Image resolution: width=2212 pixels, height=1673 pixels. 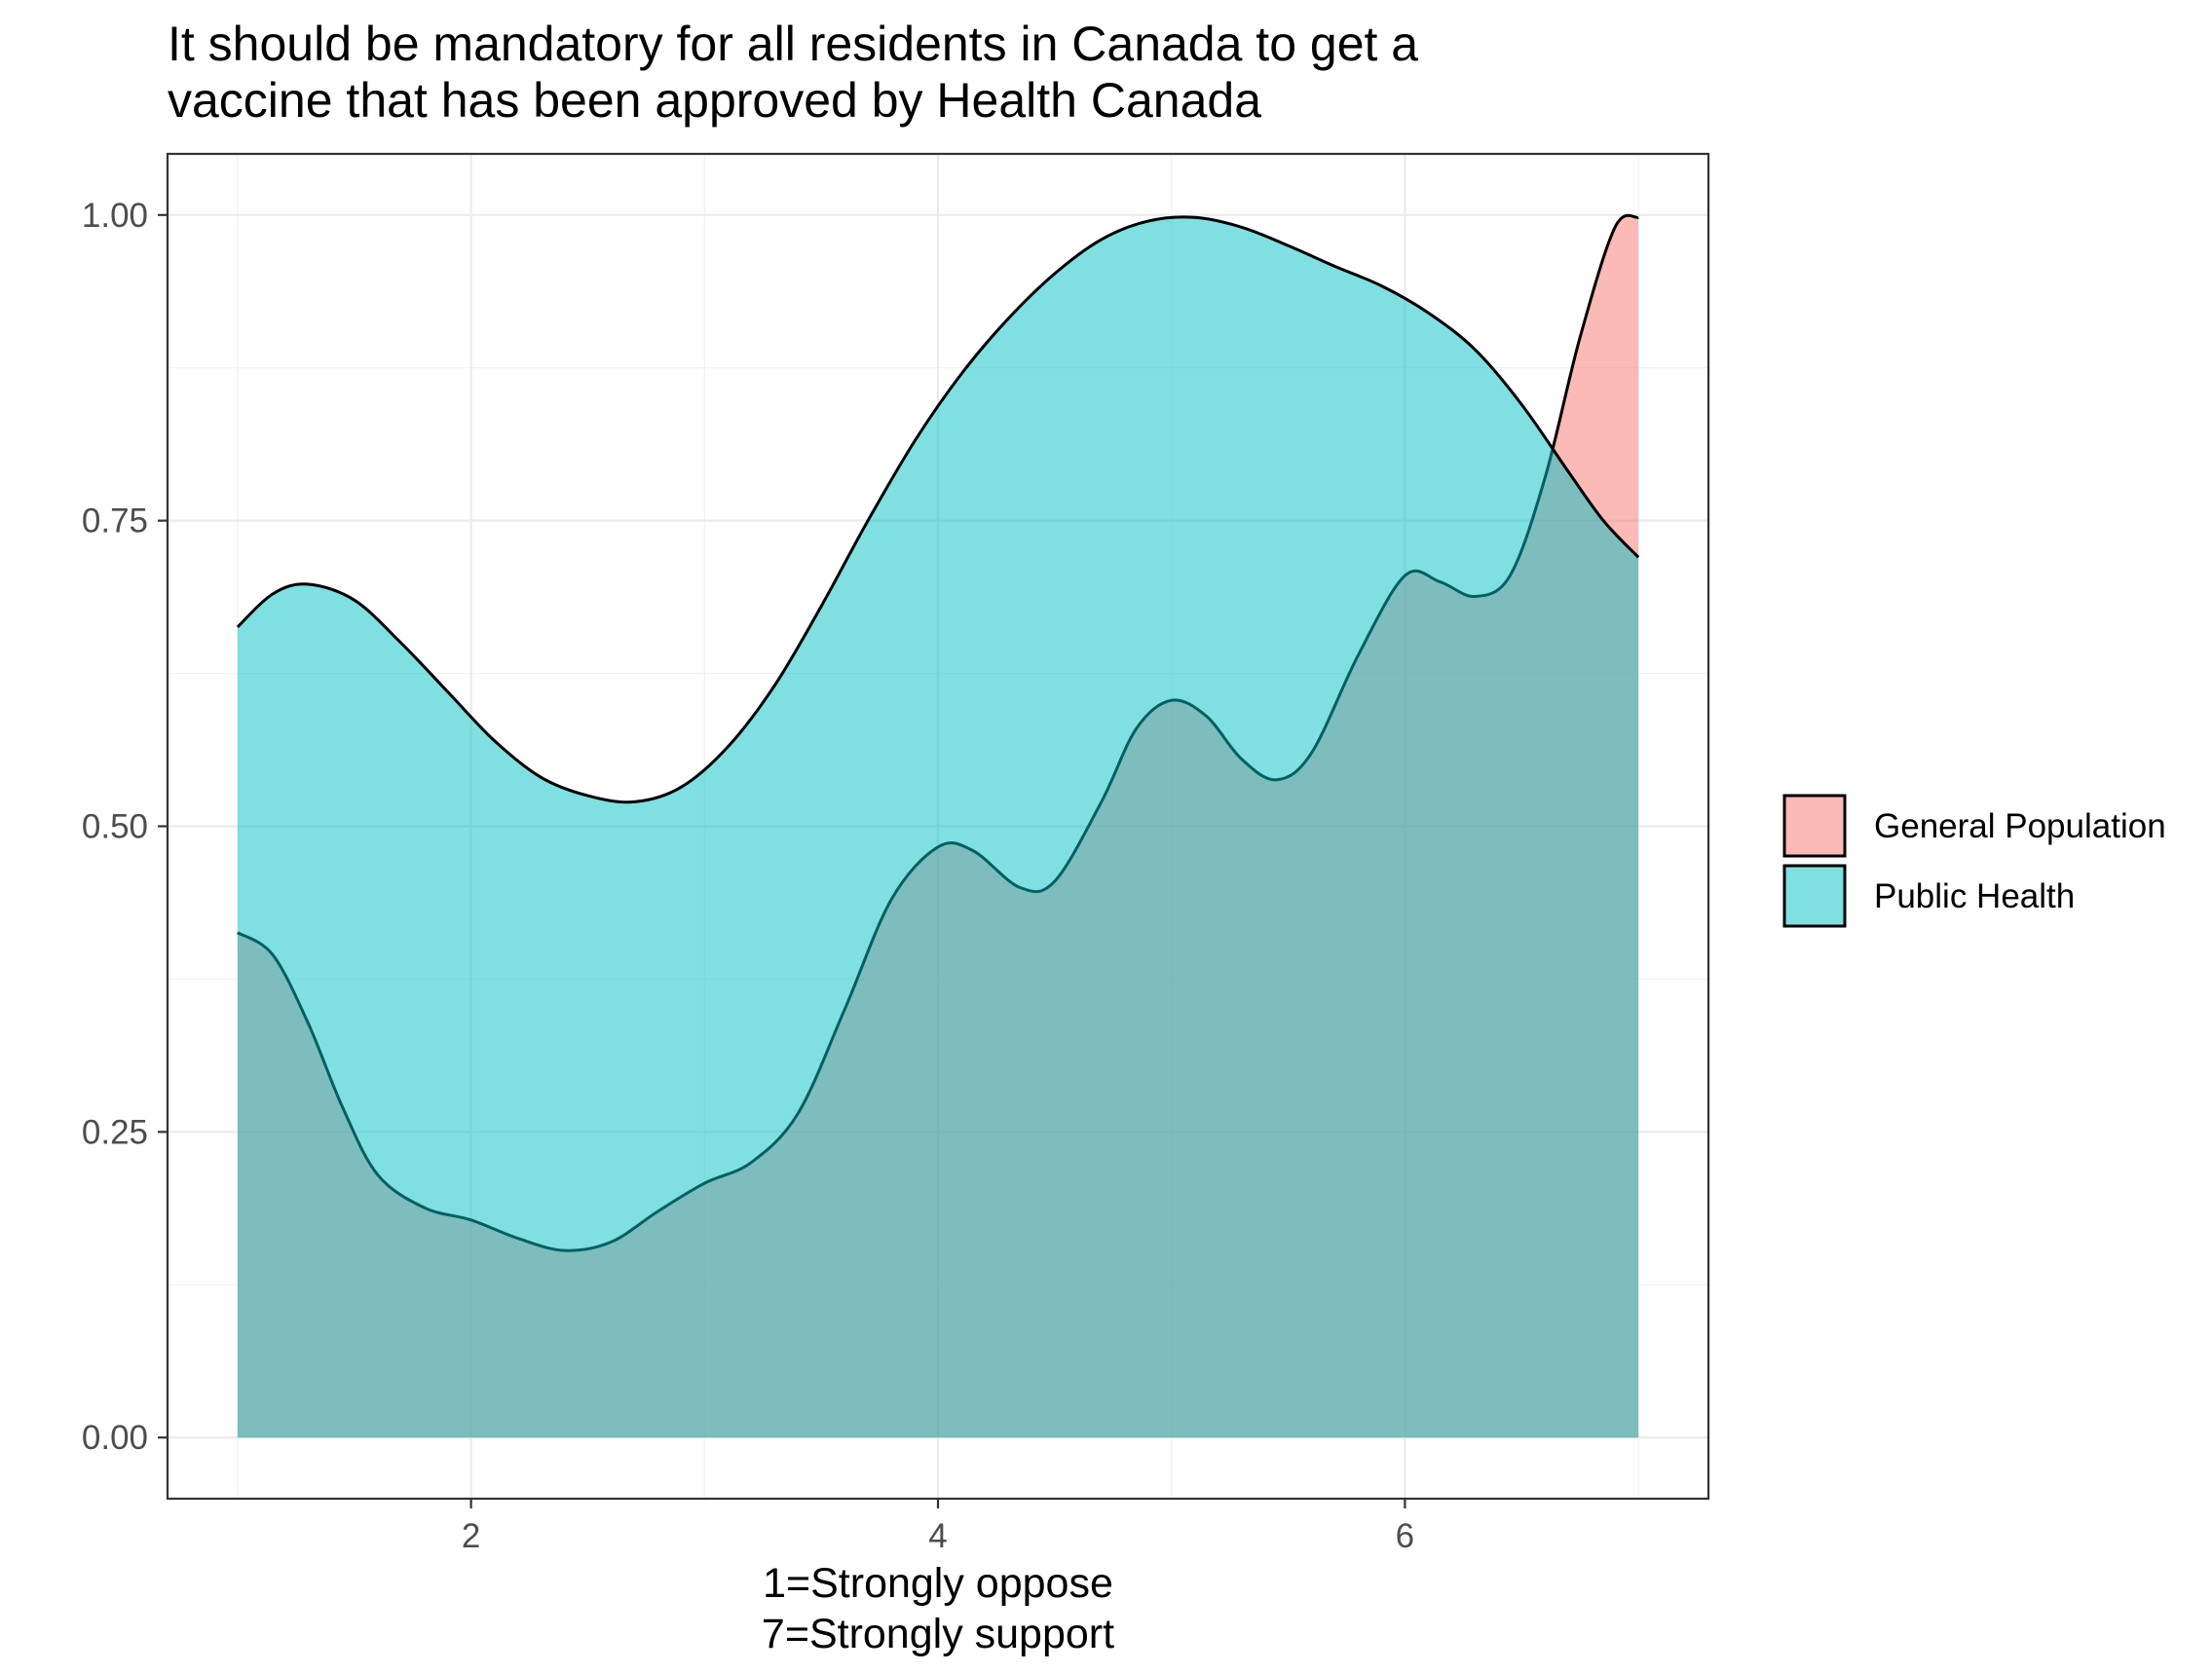 What do you see at coordinates (115, 1132) in the screenshot?
I see `y-tick-label: 0.25` at bounding box center [115, 1132].